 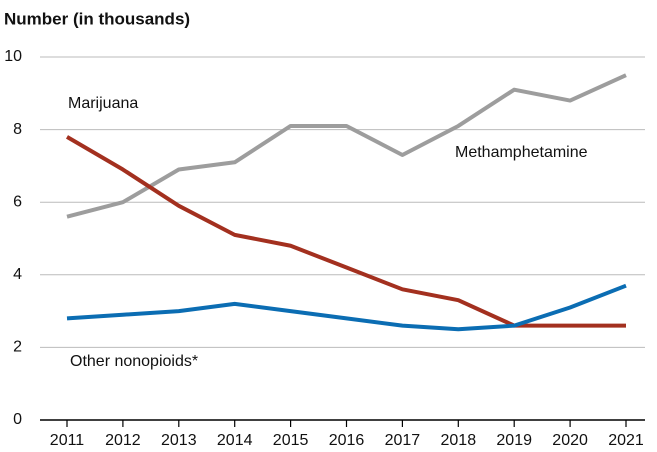 I want to click on x-tick-label: 2019, so click(x=514, y=440).